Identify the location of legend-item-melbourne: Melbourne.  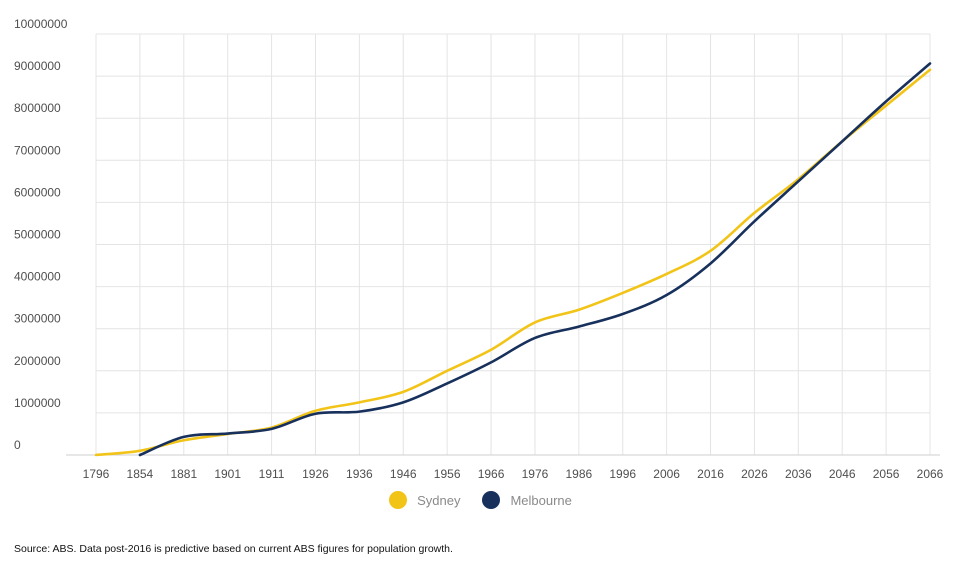
(527, 500).